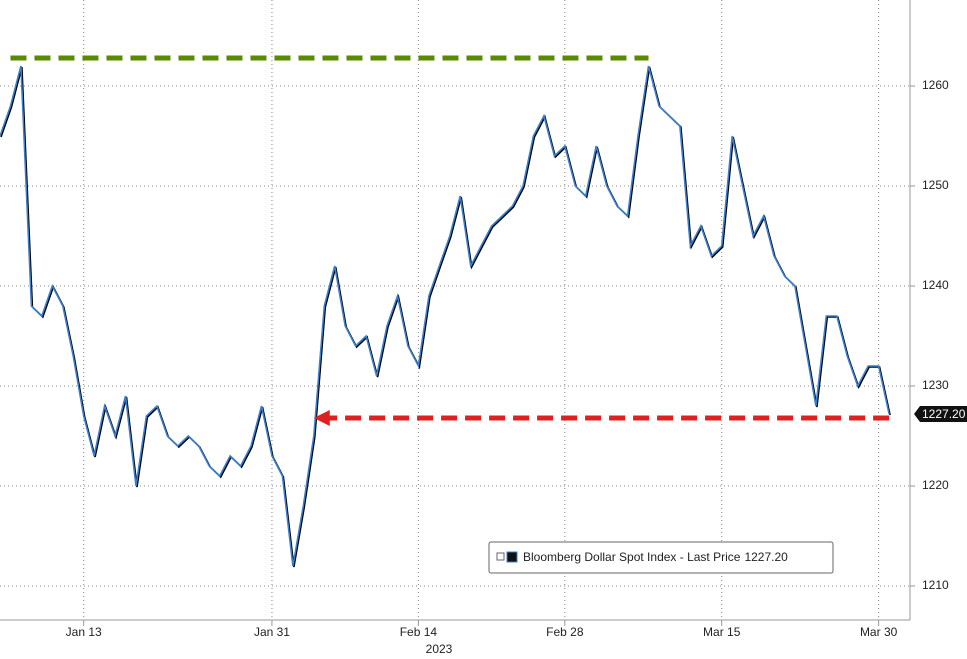 The width and height of the screenshot is (967, 659). What do you see at coordinates (935, 85) in the screenshot?
I see `y-tick-label: 1260` at bounding box center [935, 85].